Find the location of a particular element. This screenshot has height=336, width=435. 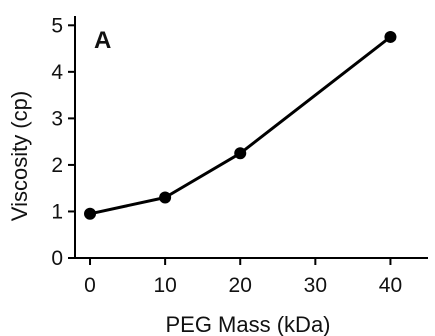

x-axis-ticks: 0 10 20 30 40 is located at coordinates (243, 277).